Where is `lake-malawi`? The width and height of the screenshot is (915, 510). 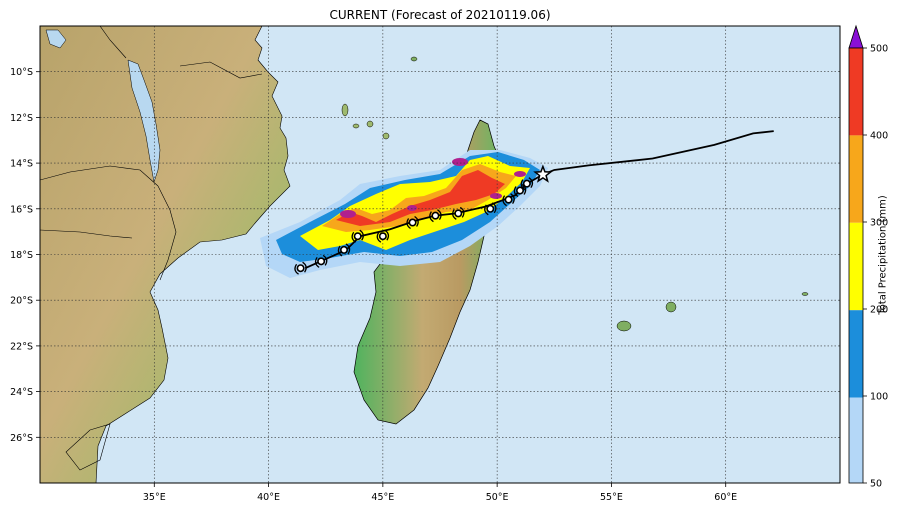
lake-malawi is located at coordinates (144, 121).